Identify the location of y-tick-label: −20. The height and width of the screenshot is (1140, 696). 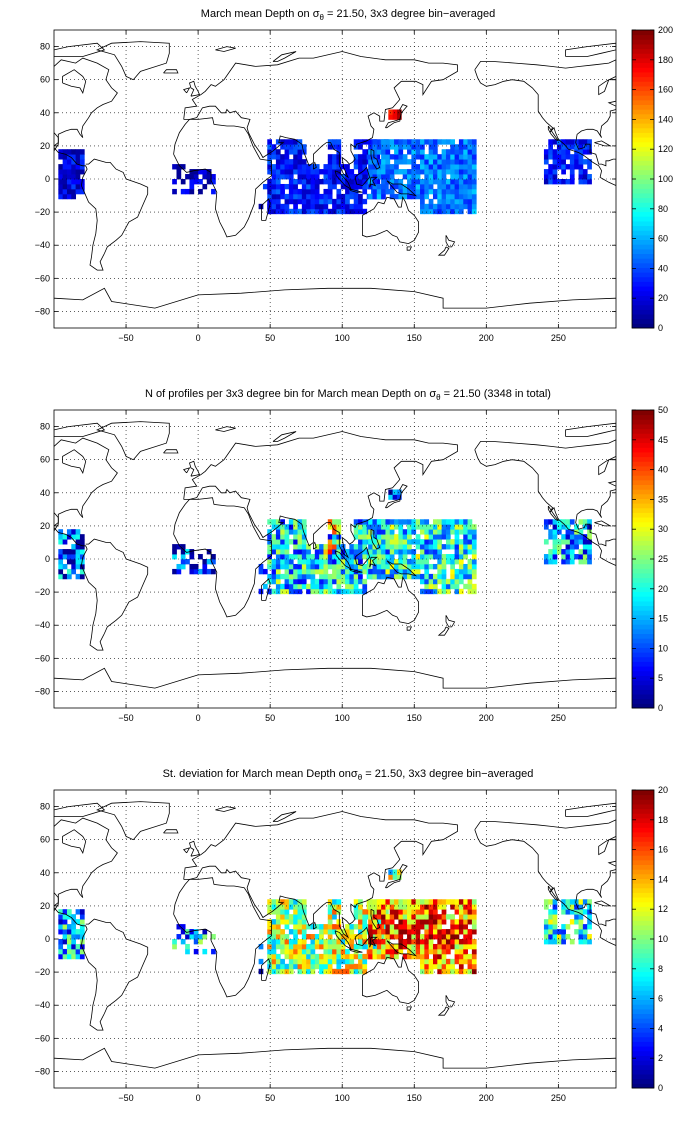
(42, 972).